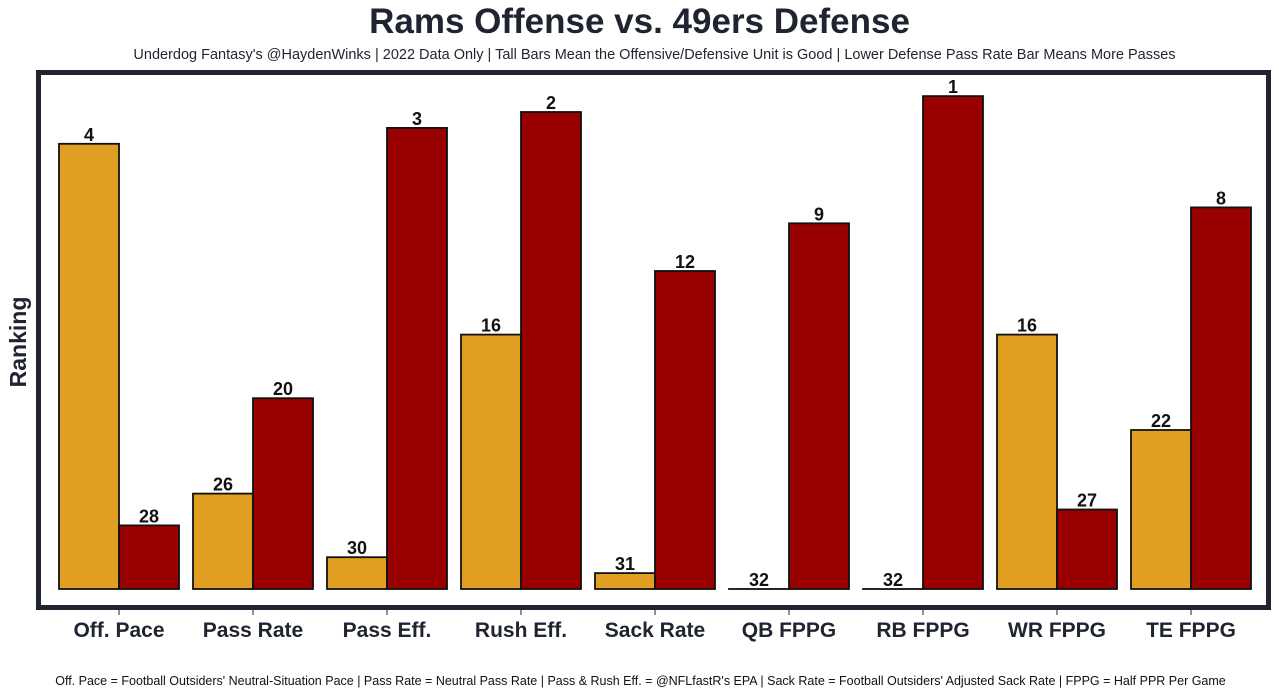  What do you see at coordinates (1191, 630) in the screenshot?
I see `x-tick-label: TE FPPG` at bounding box center [1191, 630].